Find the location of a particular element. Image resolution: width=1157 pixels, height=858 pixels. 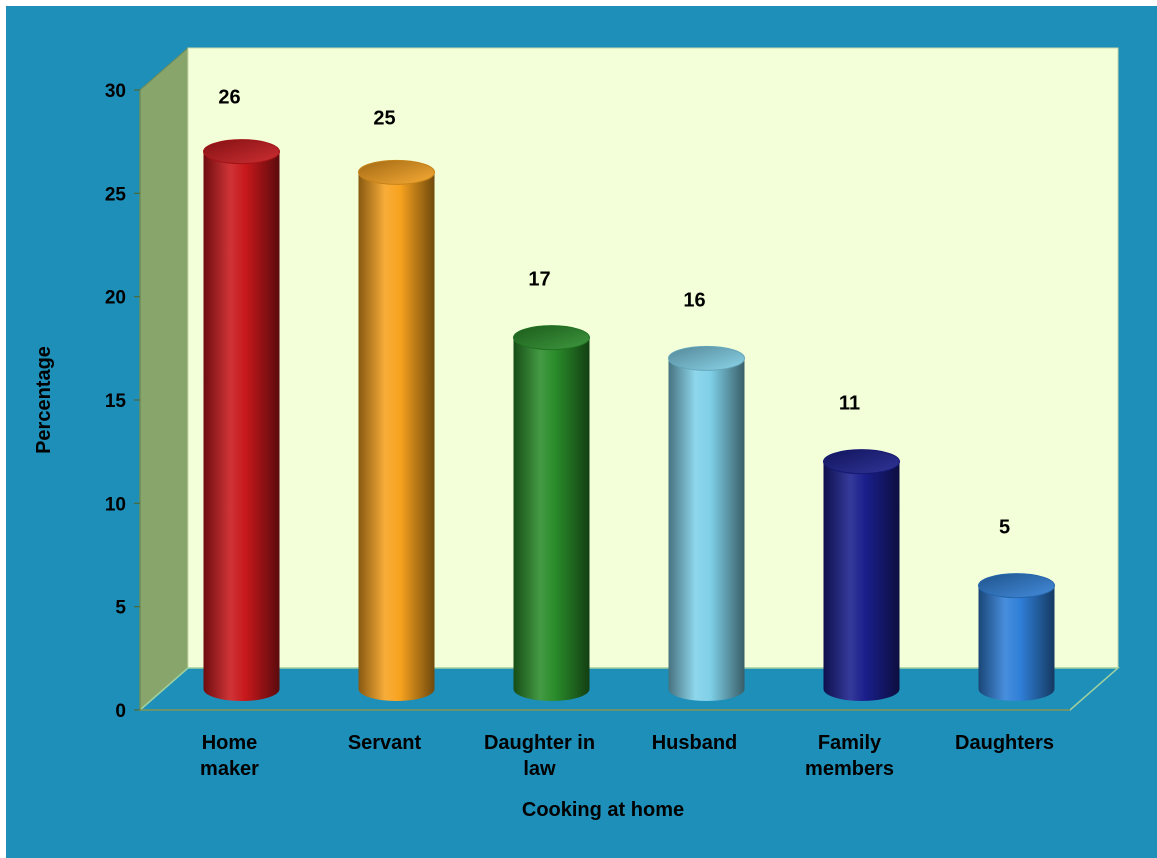

category-label-1: Servant is located at coordinates (385, 743).